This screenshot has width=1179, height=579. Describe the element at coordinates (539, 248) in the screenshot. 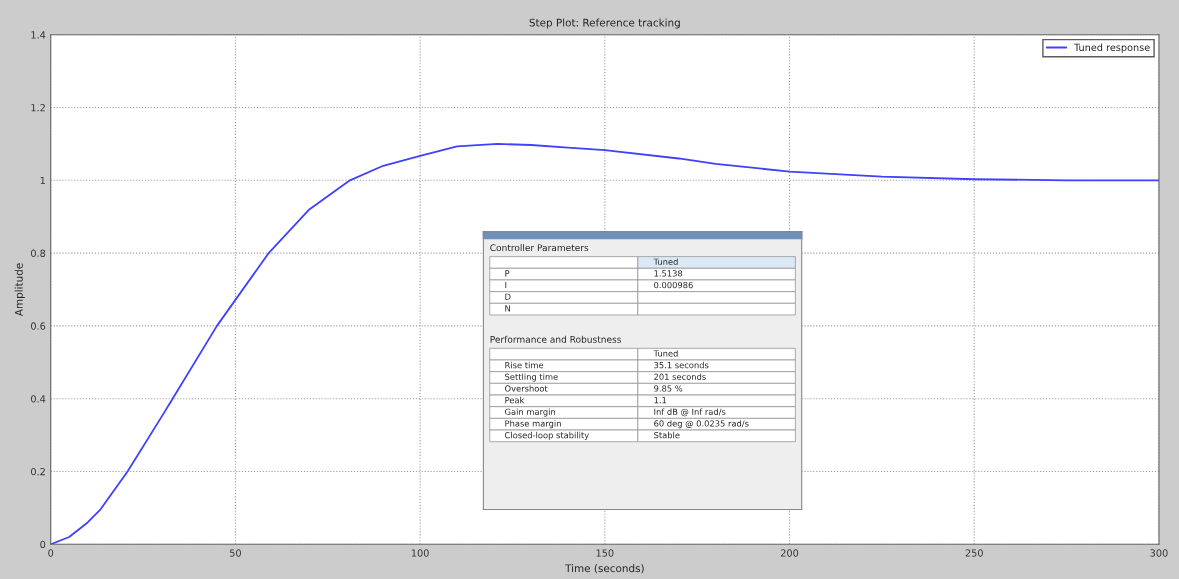

I see `annotation: Controller Parameters` at that location.